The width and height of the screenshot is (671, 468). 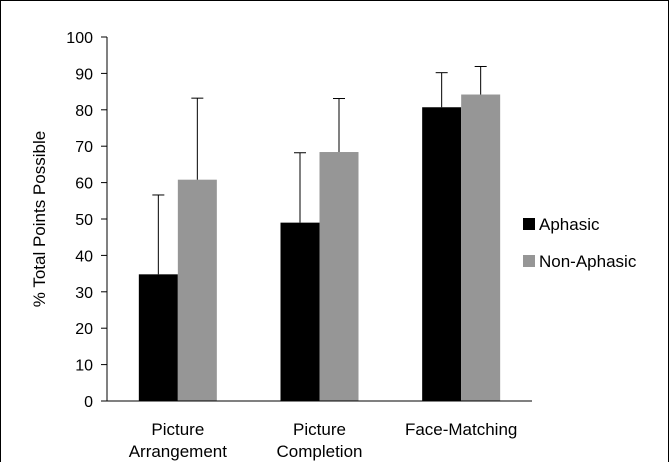 What do you see at coordinates (84, 184) in the screenshot?
I see `y-tick-label: 60` at bounding box center [84, 184].